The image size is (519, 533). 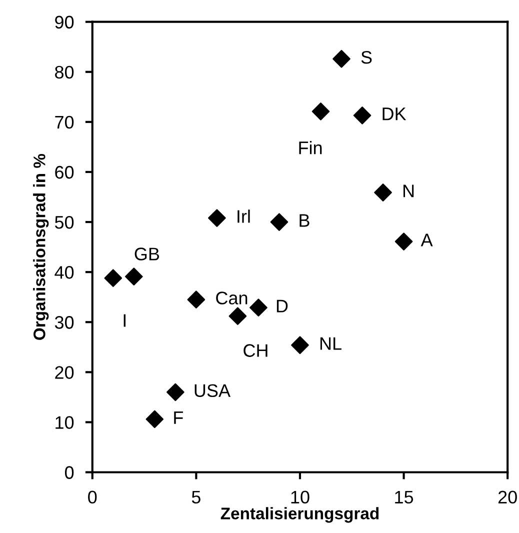 I want to click on y-tick-label: 0, so click(x=69, y=472).